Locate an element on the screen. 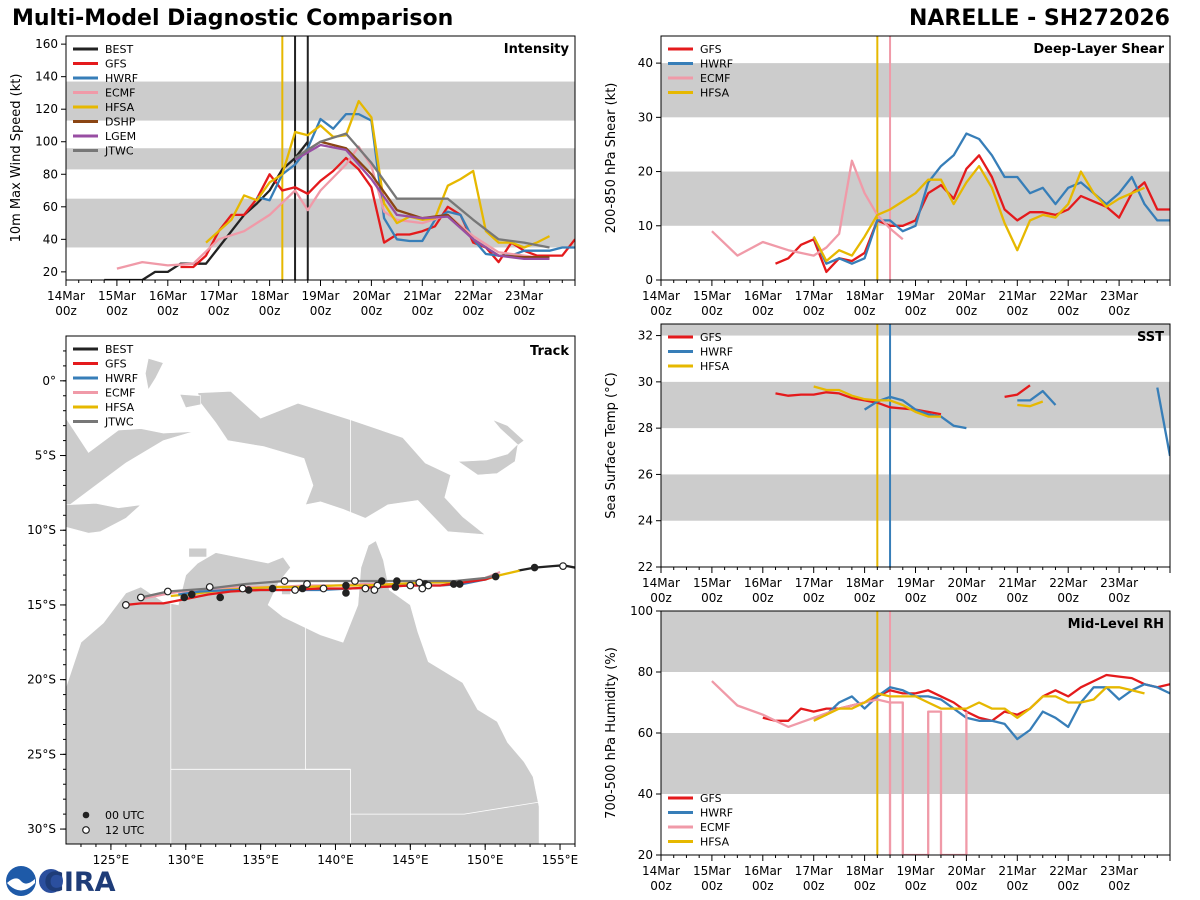 This screenshot has width=1200, height=900. border-qld is located at coordinates (422, 720).